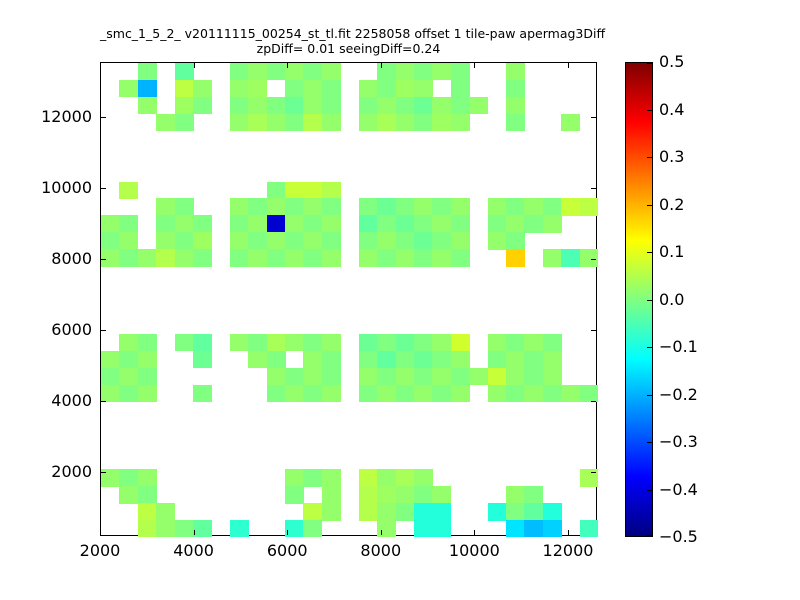 Image resolution: width=800 pixels, height=600 pixels. I want to click on x-tick-mark-top, so click(100, 65).